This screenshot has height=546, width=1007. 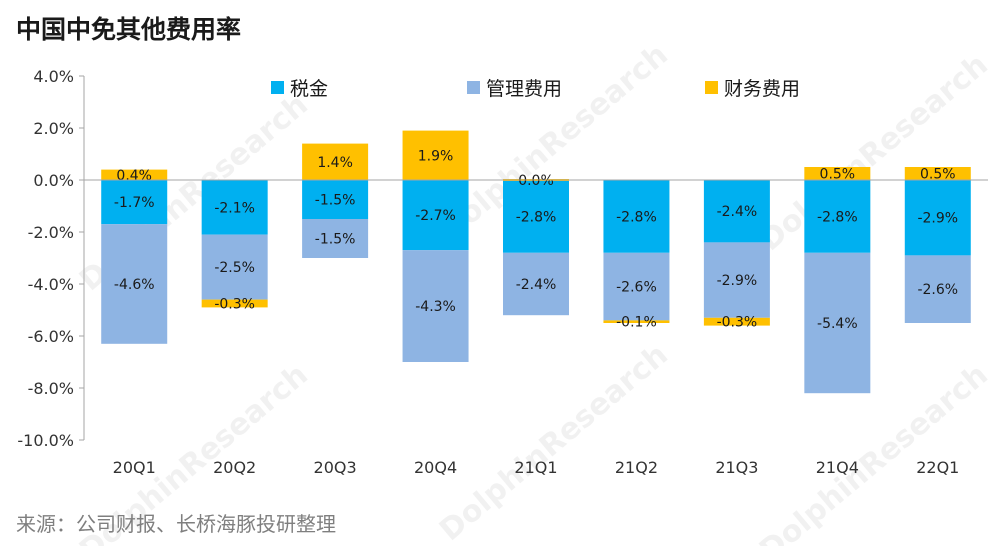 I want to click on bar-管理费用-20Q3, so click(x=335, y=238).